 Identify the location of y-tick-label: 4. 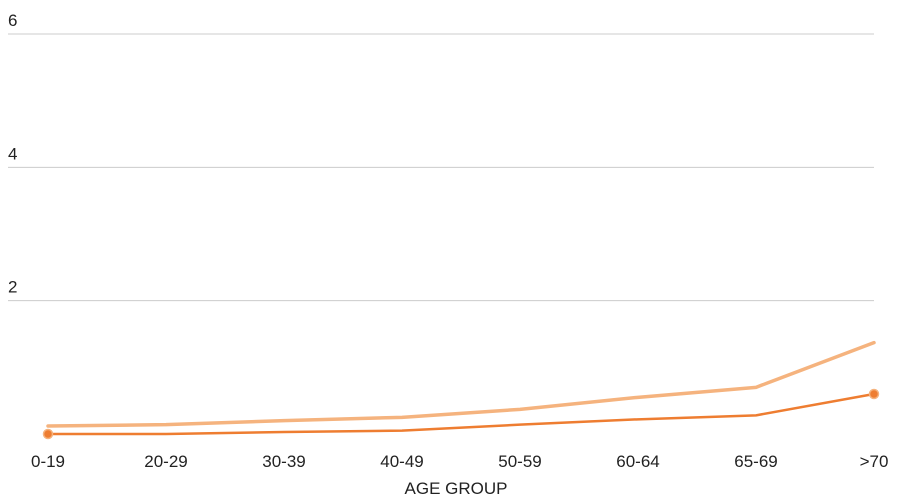
(12, 153).